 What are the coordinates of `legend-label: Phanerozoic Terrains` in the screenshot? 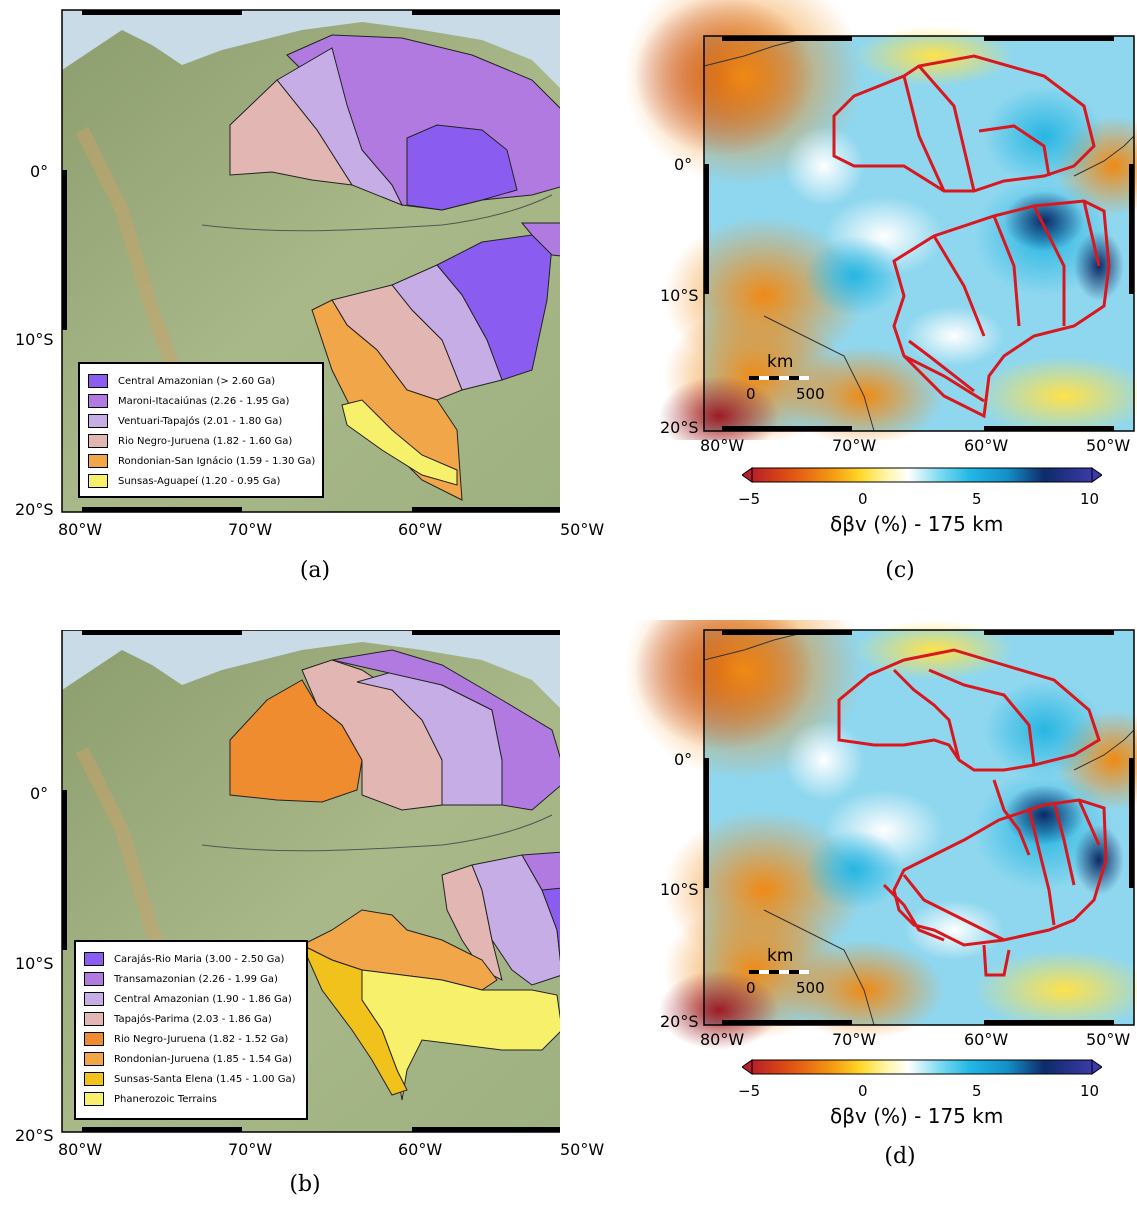 It's located at (165, 1099).